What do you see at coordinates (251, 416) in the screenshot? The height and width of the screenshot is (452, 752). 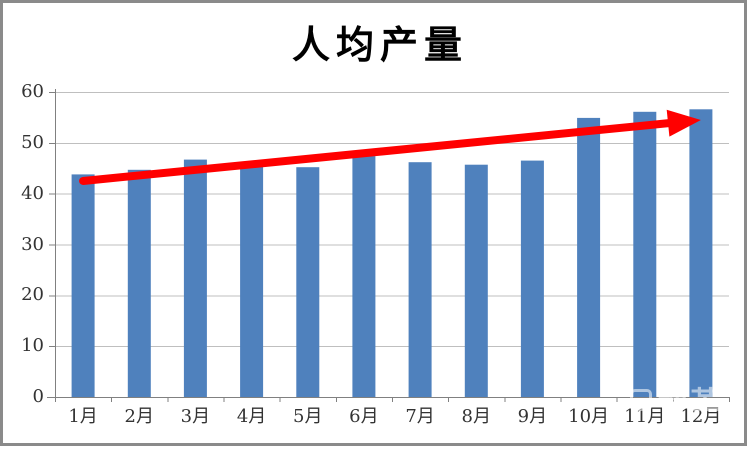 I see `x-axis-label-4月: 4月` at bounding box center [251, 416].